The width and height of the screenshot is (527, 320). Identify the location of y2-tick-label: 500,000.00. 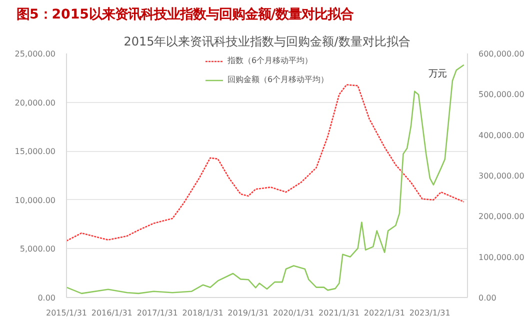
(501, 95).